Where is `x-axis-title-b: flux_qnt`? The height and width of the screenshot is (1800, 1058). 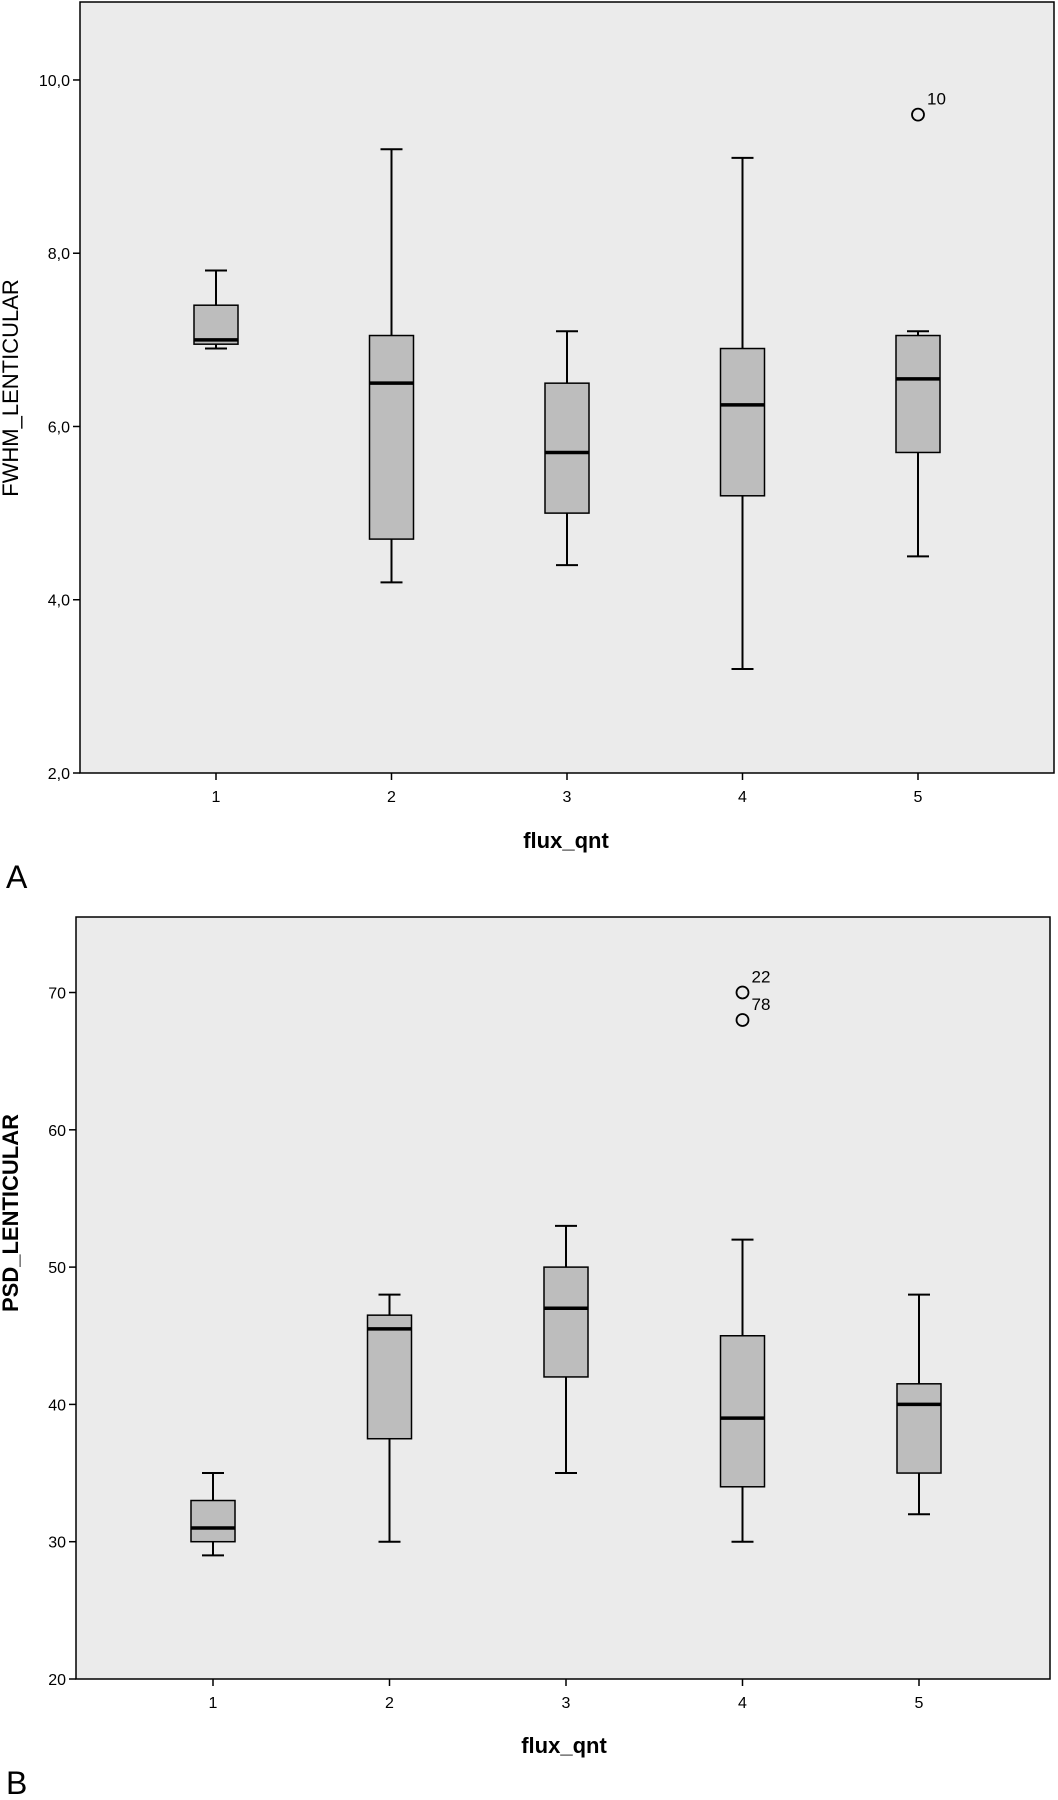 x-axis-title-b: flux_qnt is located at coordinates (564, 1745).